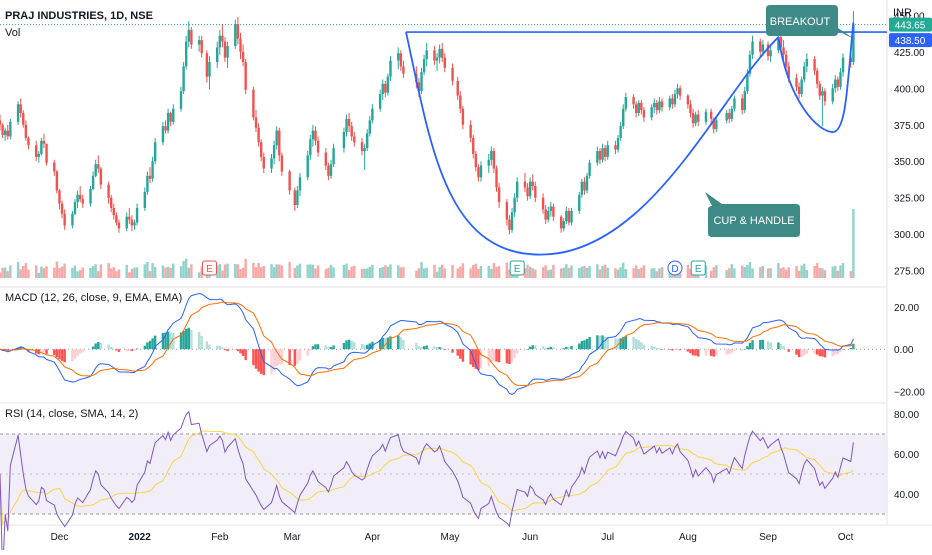  Describe the element at coordinates (607, 537) in the screenshot. I see `time-tick-label: Jul` at that location.